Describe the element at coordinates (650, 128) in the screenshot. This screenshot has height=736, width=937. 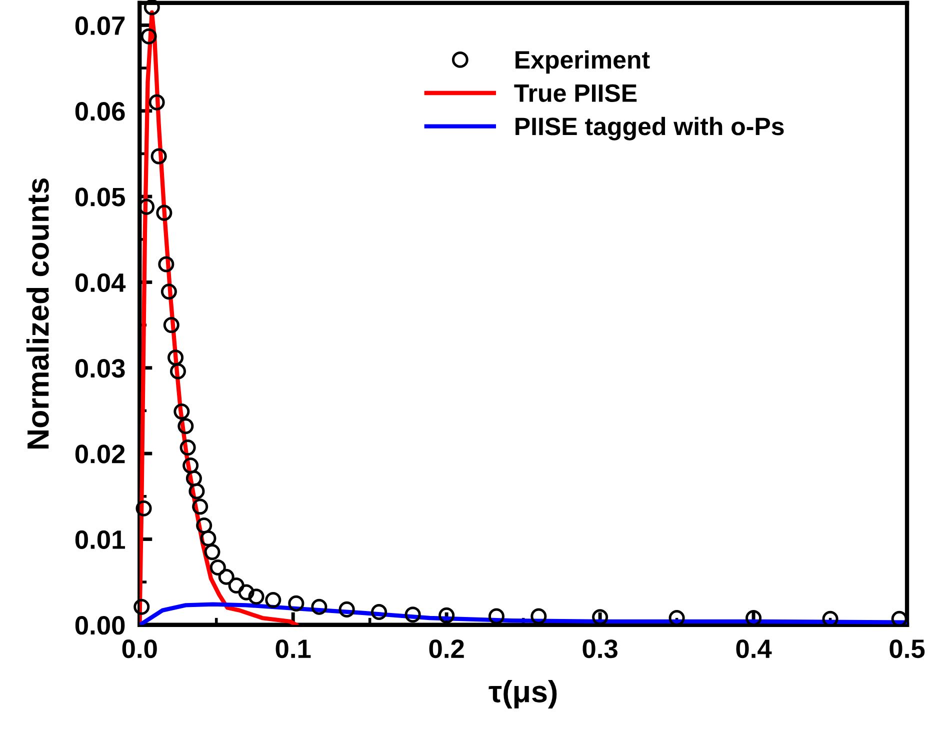
I see `legend-label: PIISE tagged with o-Ps` at that location.